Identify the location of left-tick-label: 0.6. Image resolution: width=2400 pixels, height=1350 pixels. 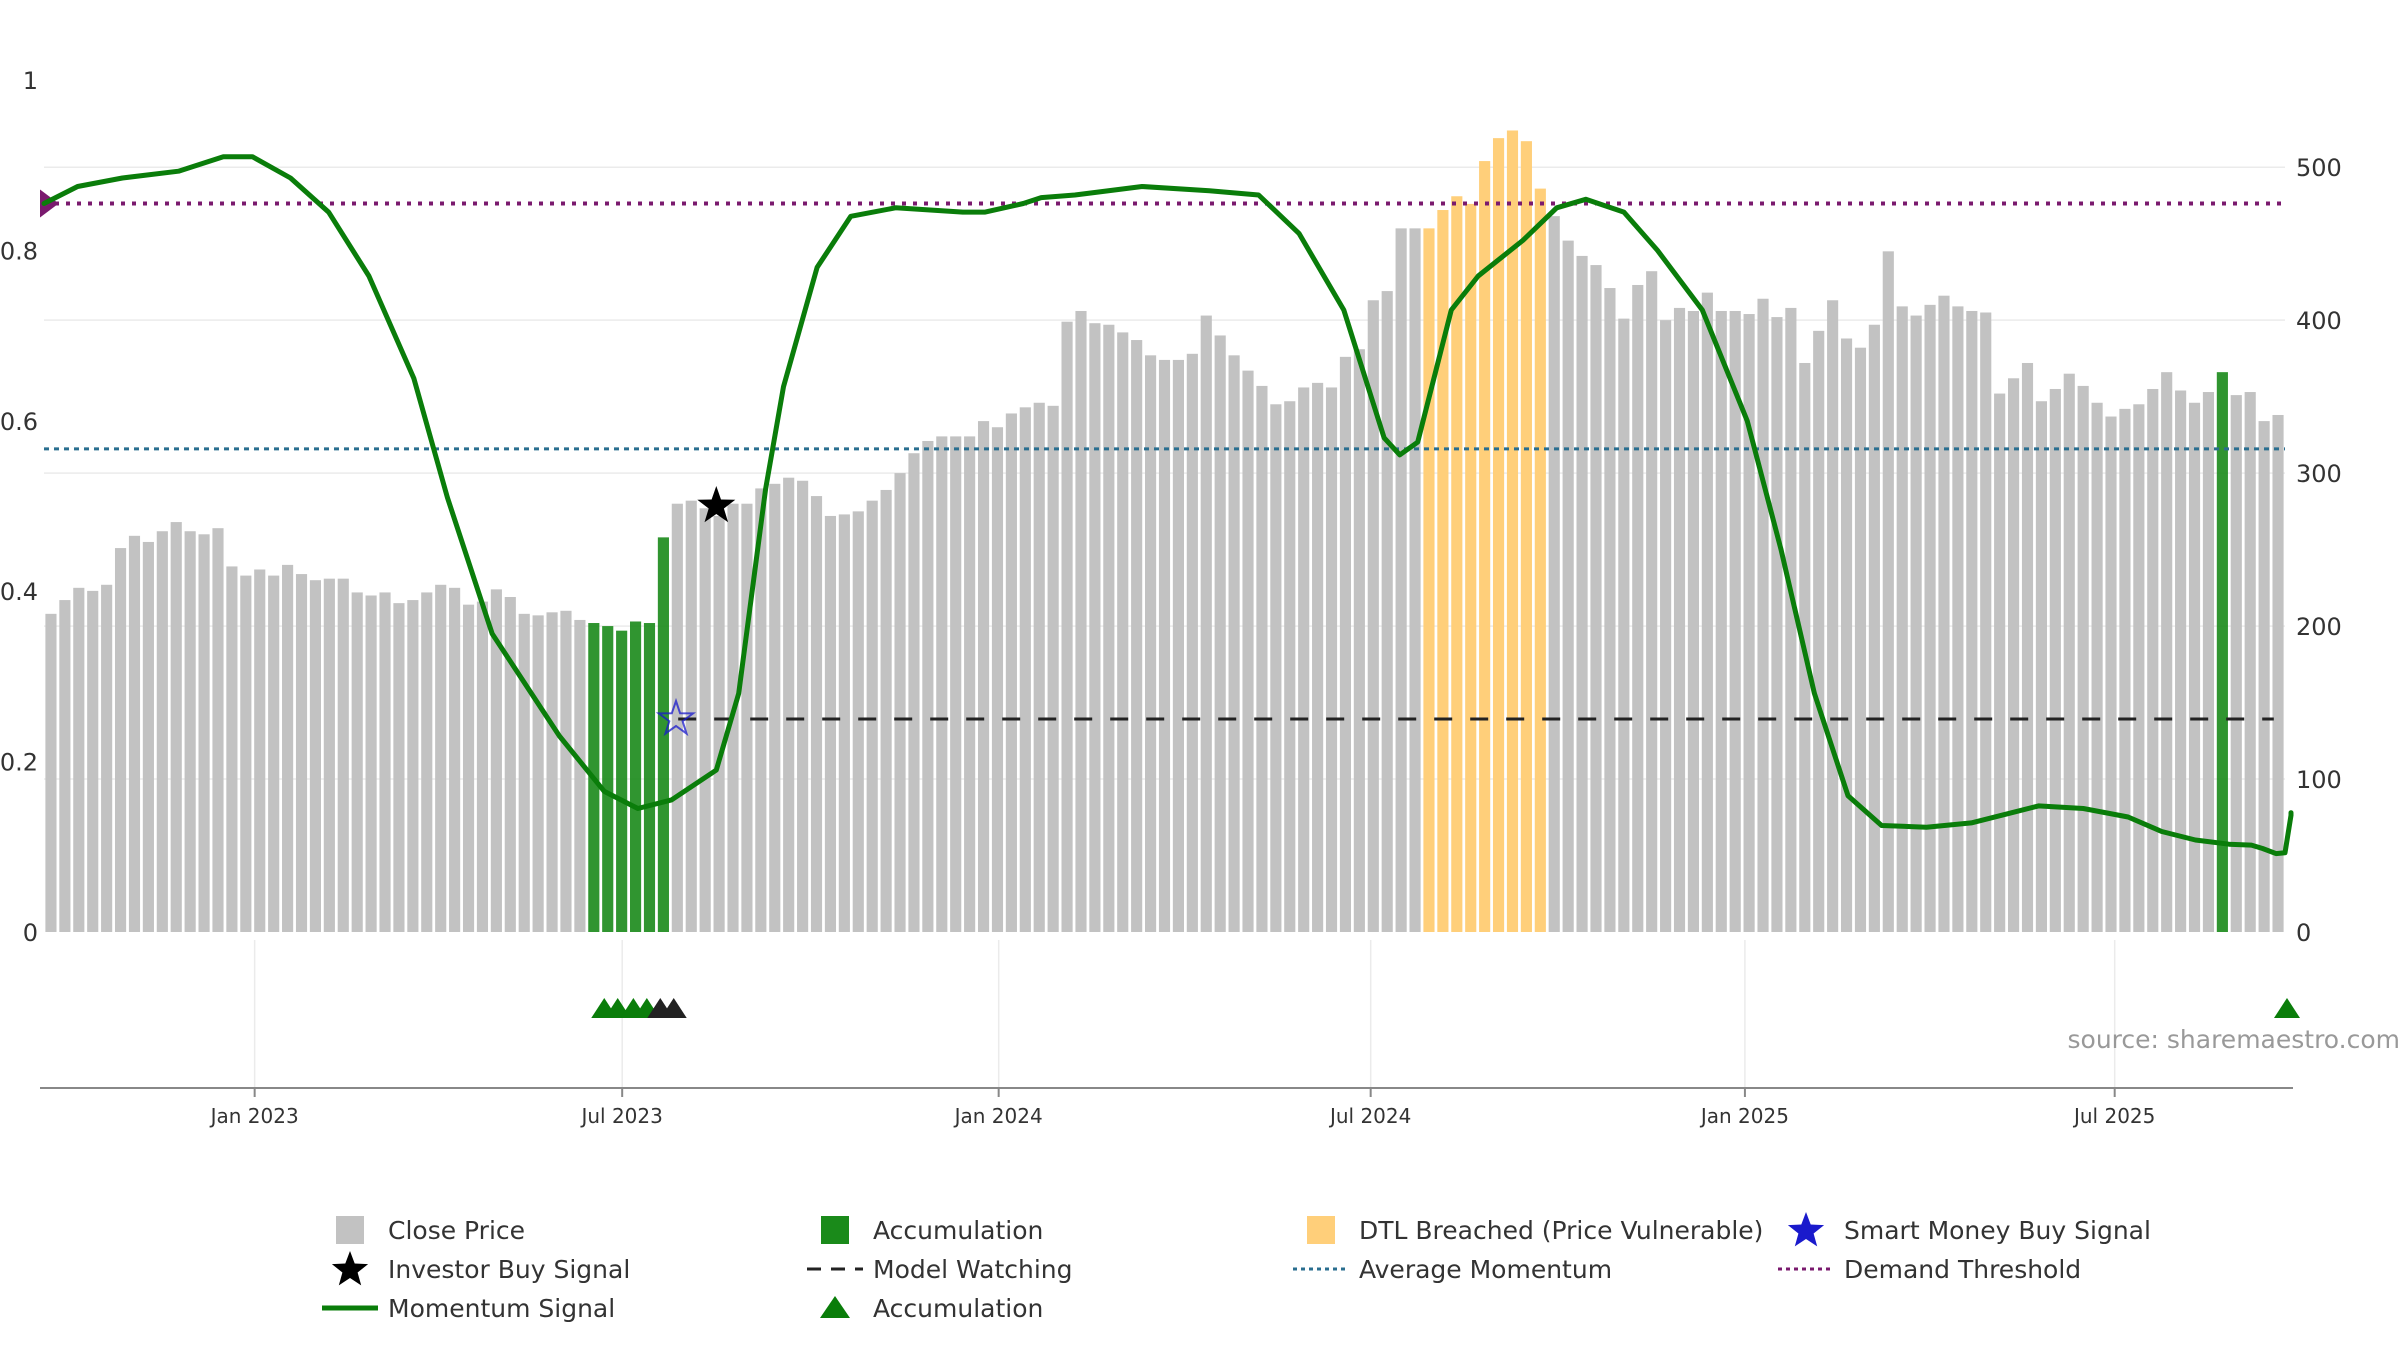
(19, 422).